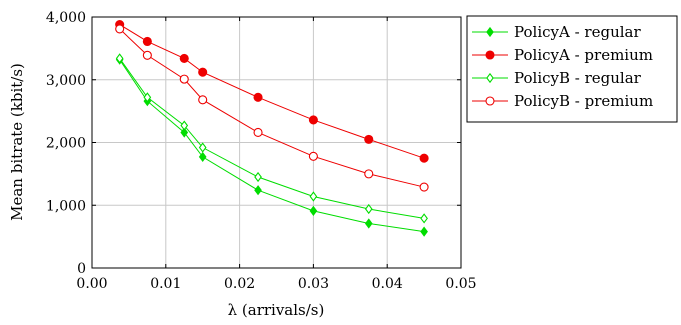 Image resolution: width=681 pixels, height=325 pixels. Describe the element at coordinates (583, 55) in the screenshot. I see `legend-label: PolicyA - premium` at that location.